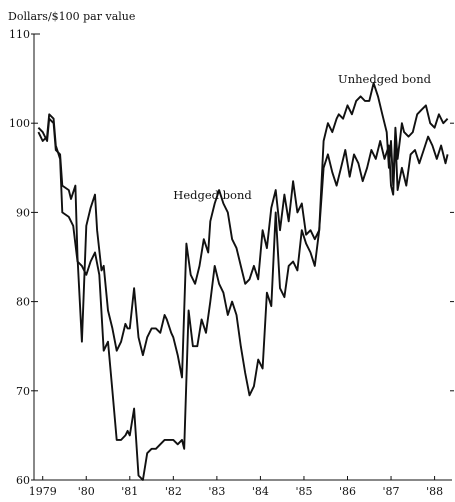  I want to click on x-tick-label: '83, so click(216, 491).